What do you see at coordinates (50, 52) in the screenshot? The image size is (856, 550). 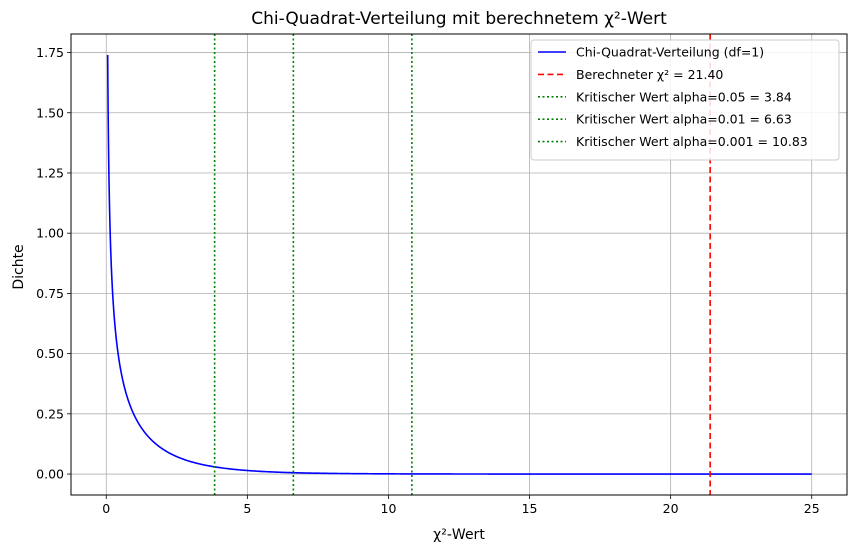 I see `y-tick-label: 1.75` at bounding box center [50, 52].